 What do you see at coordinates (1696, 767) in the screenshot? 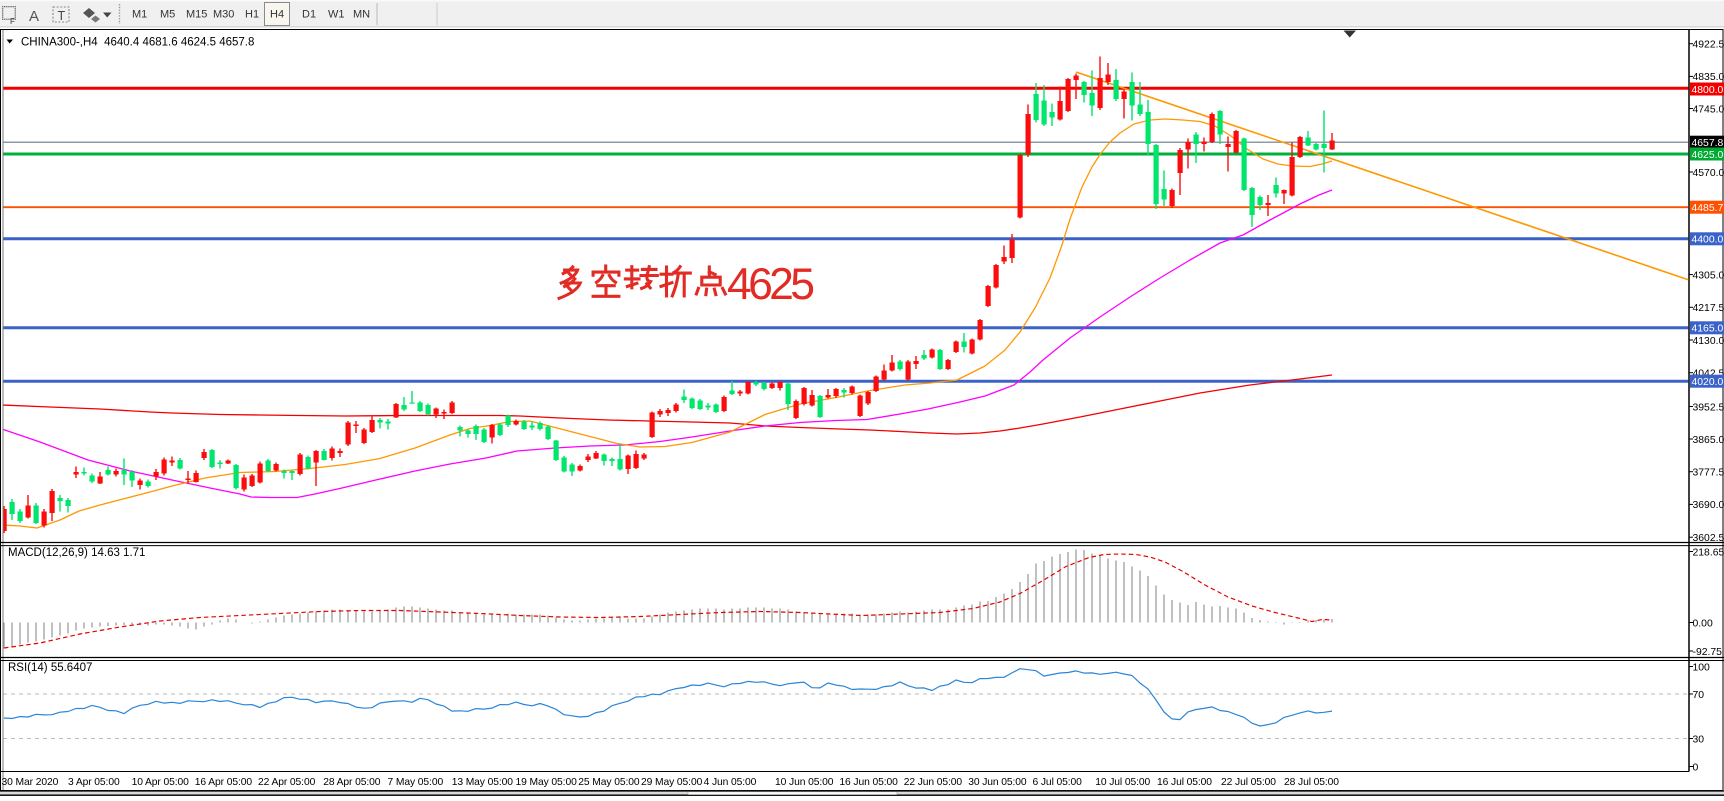
I see `svg-text: 0` at bounding box center [1696, 767].